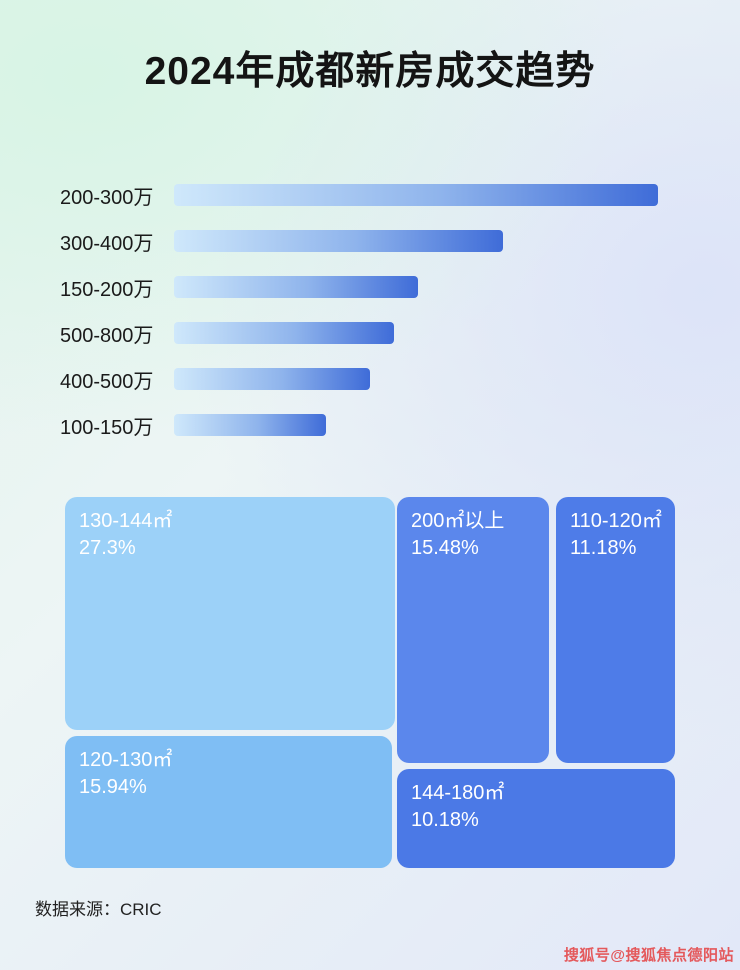  I want to click on treemap-cell-value: 15.48%, so click(445, 548).